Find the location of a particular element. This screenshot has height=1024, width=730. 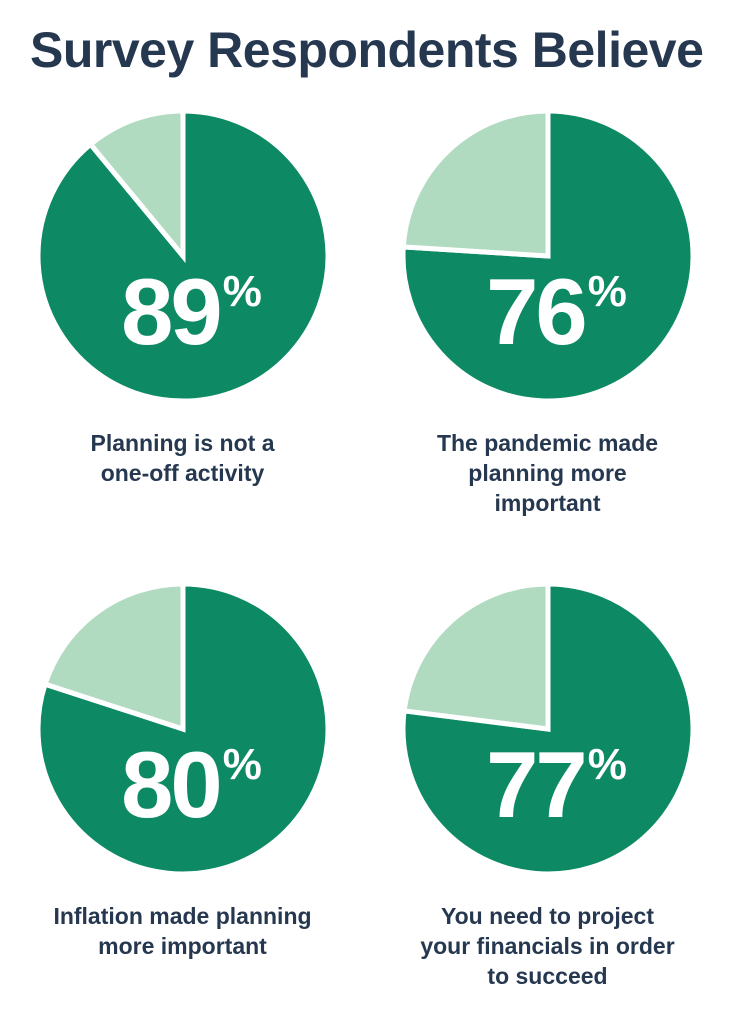

pie-chart-planning-not-one-off: 89 % is located at coordinates (183, 256).